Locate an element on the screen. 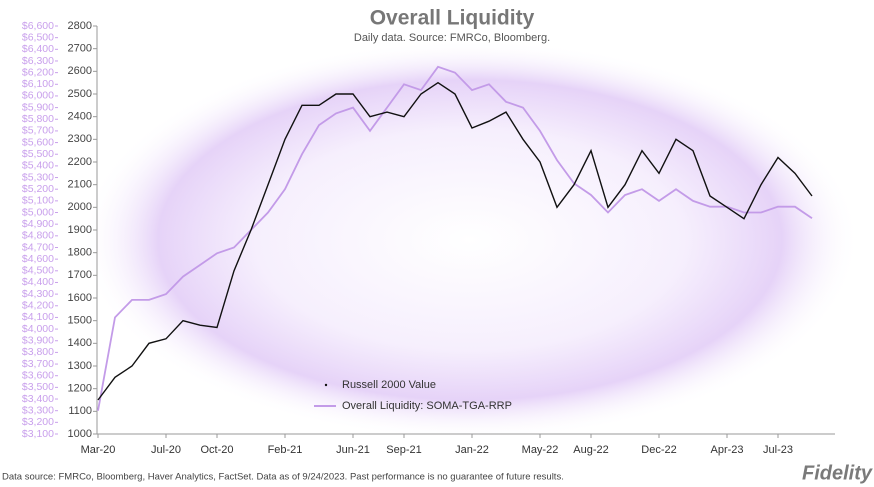 The width and height of the screenshot is (874, 487). y-tick-label: $4,600 is located at coordinates (38, 259).